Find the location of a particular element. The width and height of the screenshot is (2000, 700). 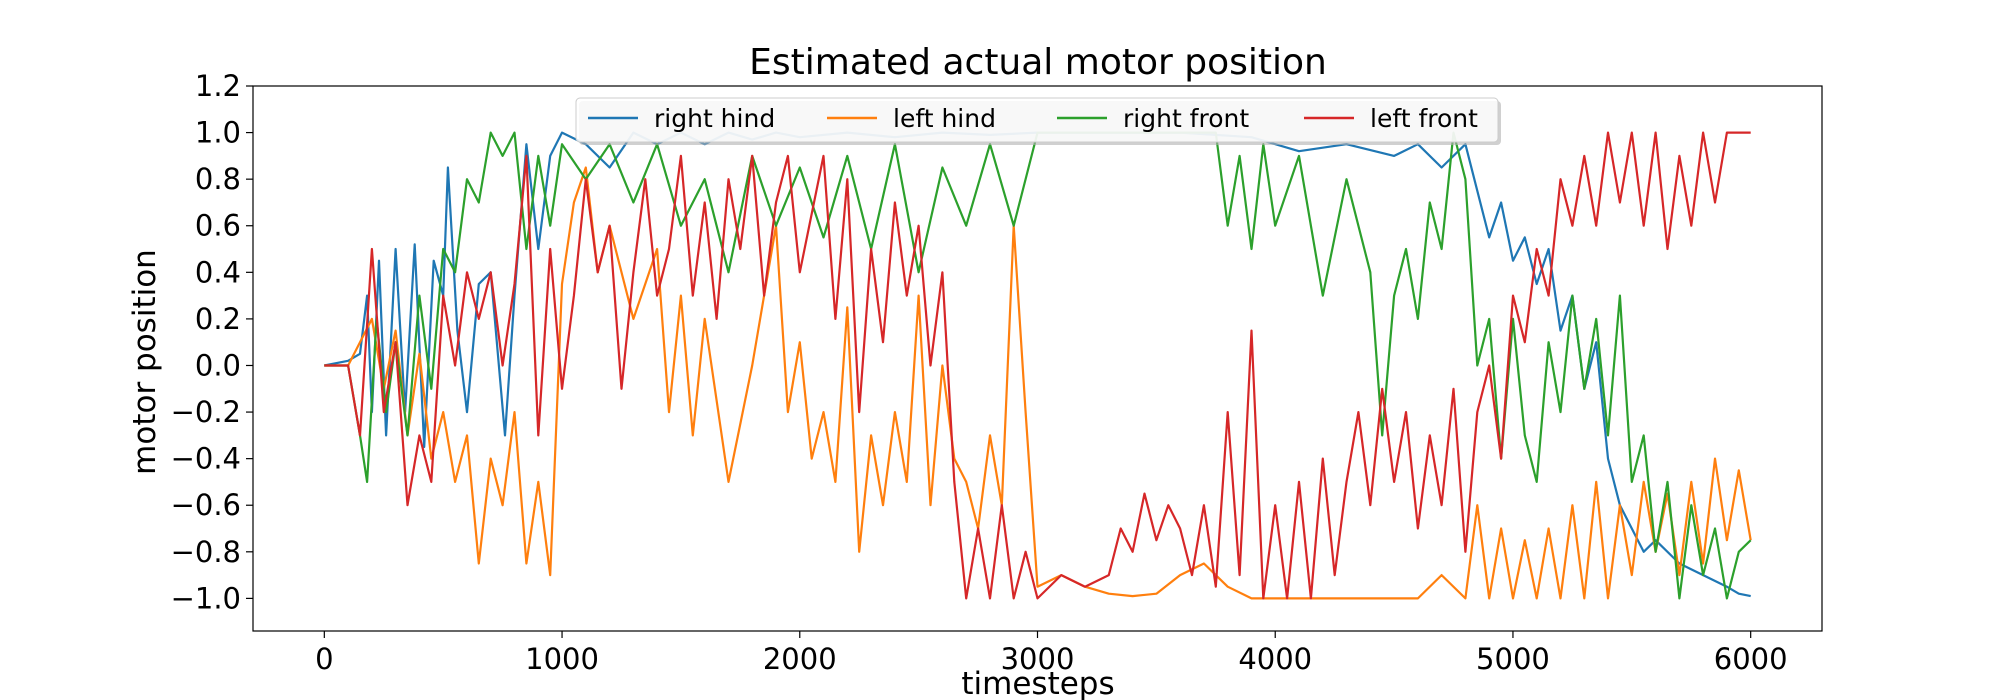

legend: right hind left hind right front left front is located at coordinates (1038, 121).